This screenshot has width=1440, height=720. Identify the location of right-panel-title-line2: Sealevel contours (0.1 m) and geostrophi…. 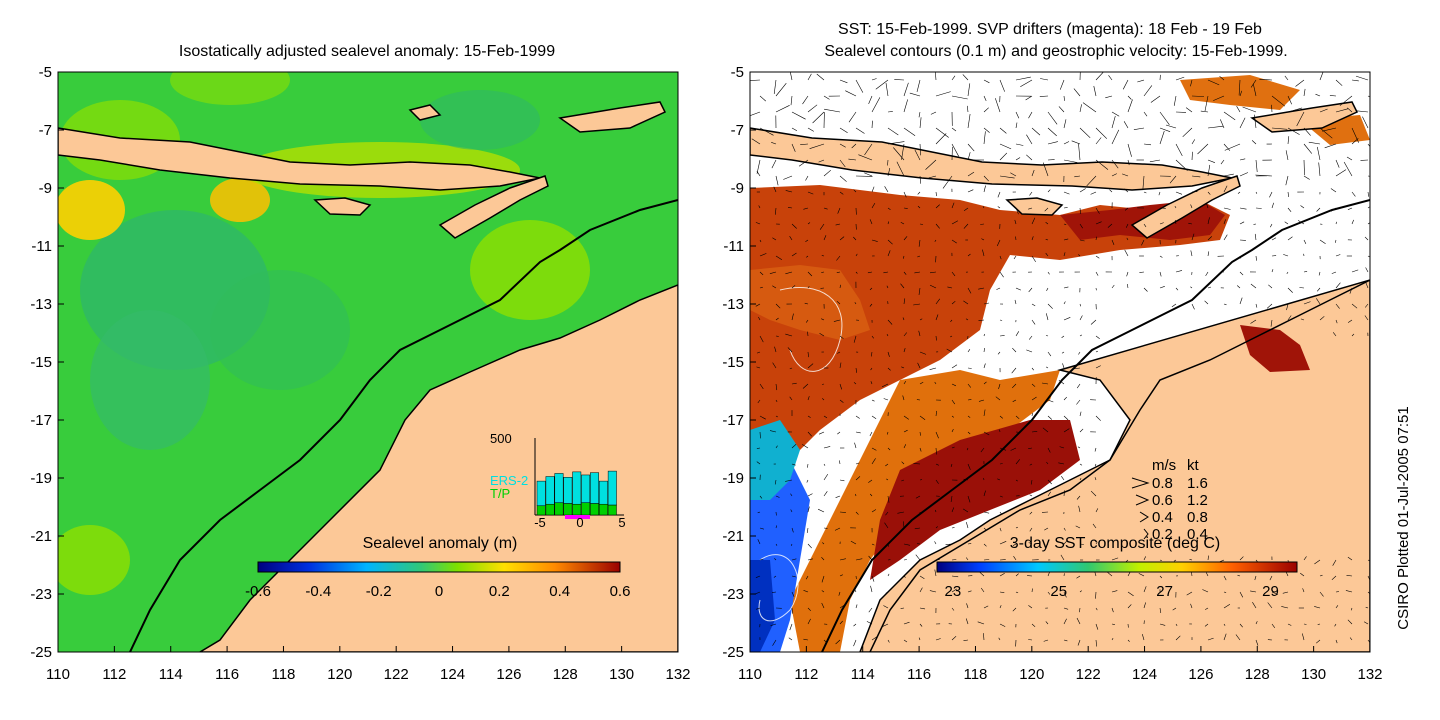
(1055, 51).